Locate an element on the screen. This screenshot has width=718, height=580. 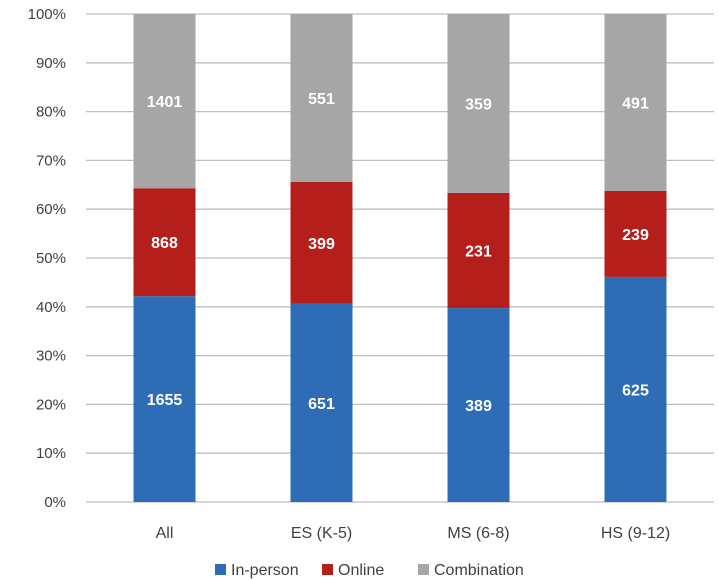
data-label: 625 is located at coordinates (635, 390).